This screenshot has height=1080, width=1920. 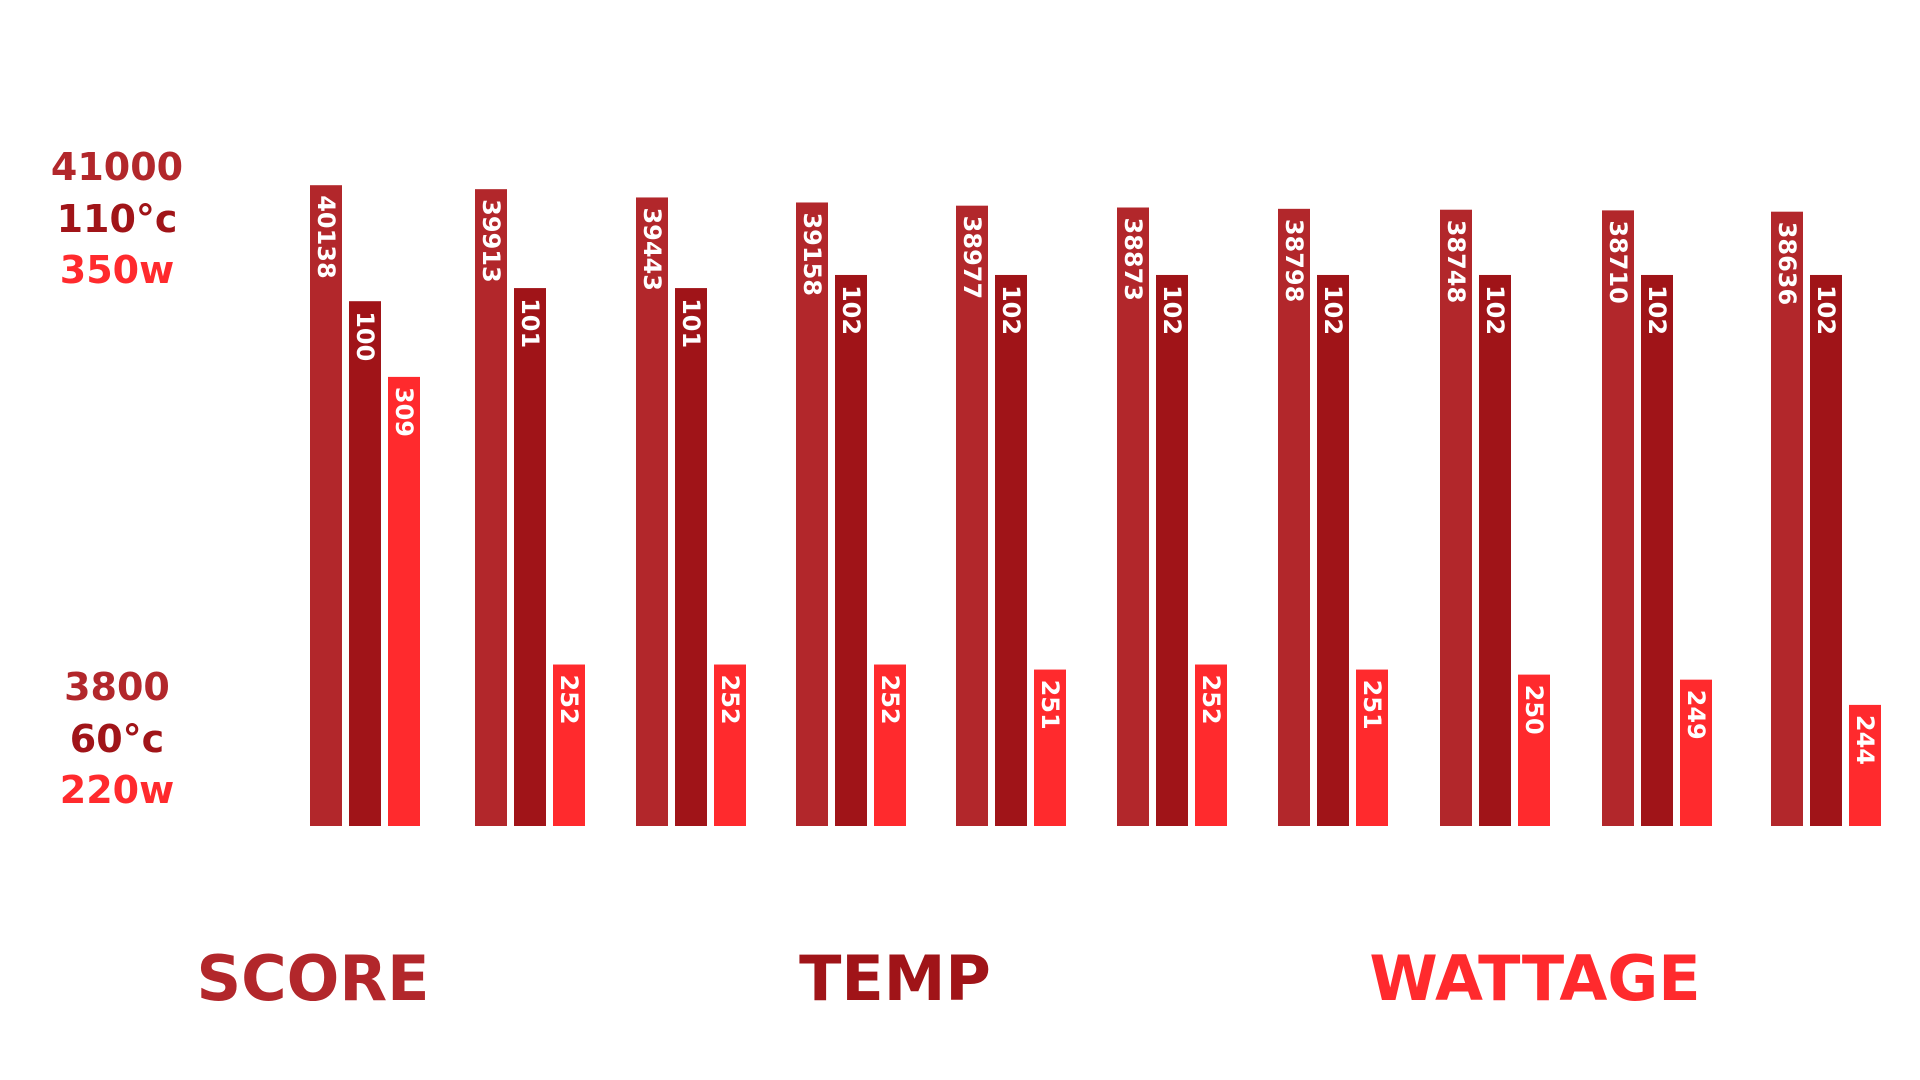 I want to click on bar-label-temp-7: 102, so click(x=1333, y=310).